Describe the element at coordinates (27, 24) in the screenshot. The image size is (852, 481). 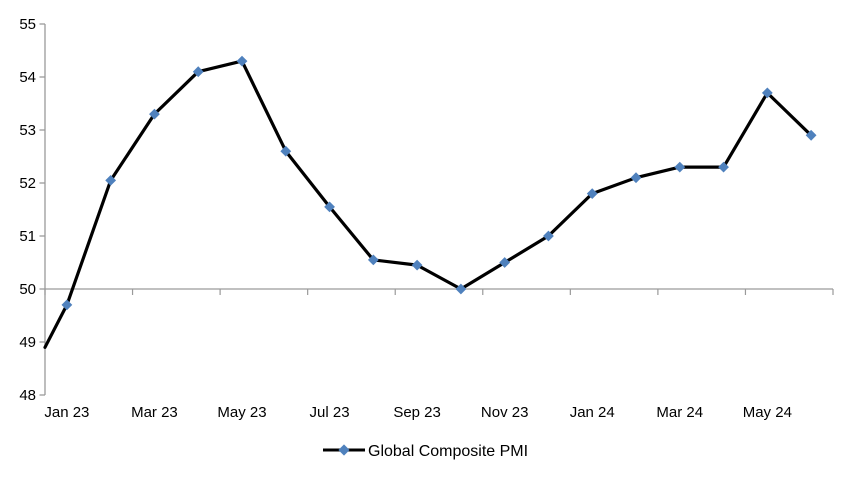
I see `y-tick-label: 55` at that location.